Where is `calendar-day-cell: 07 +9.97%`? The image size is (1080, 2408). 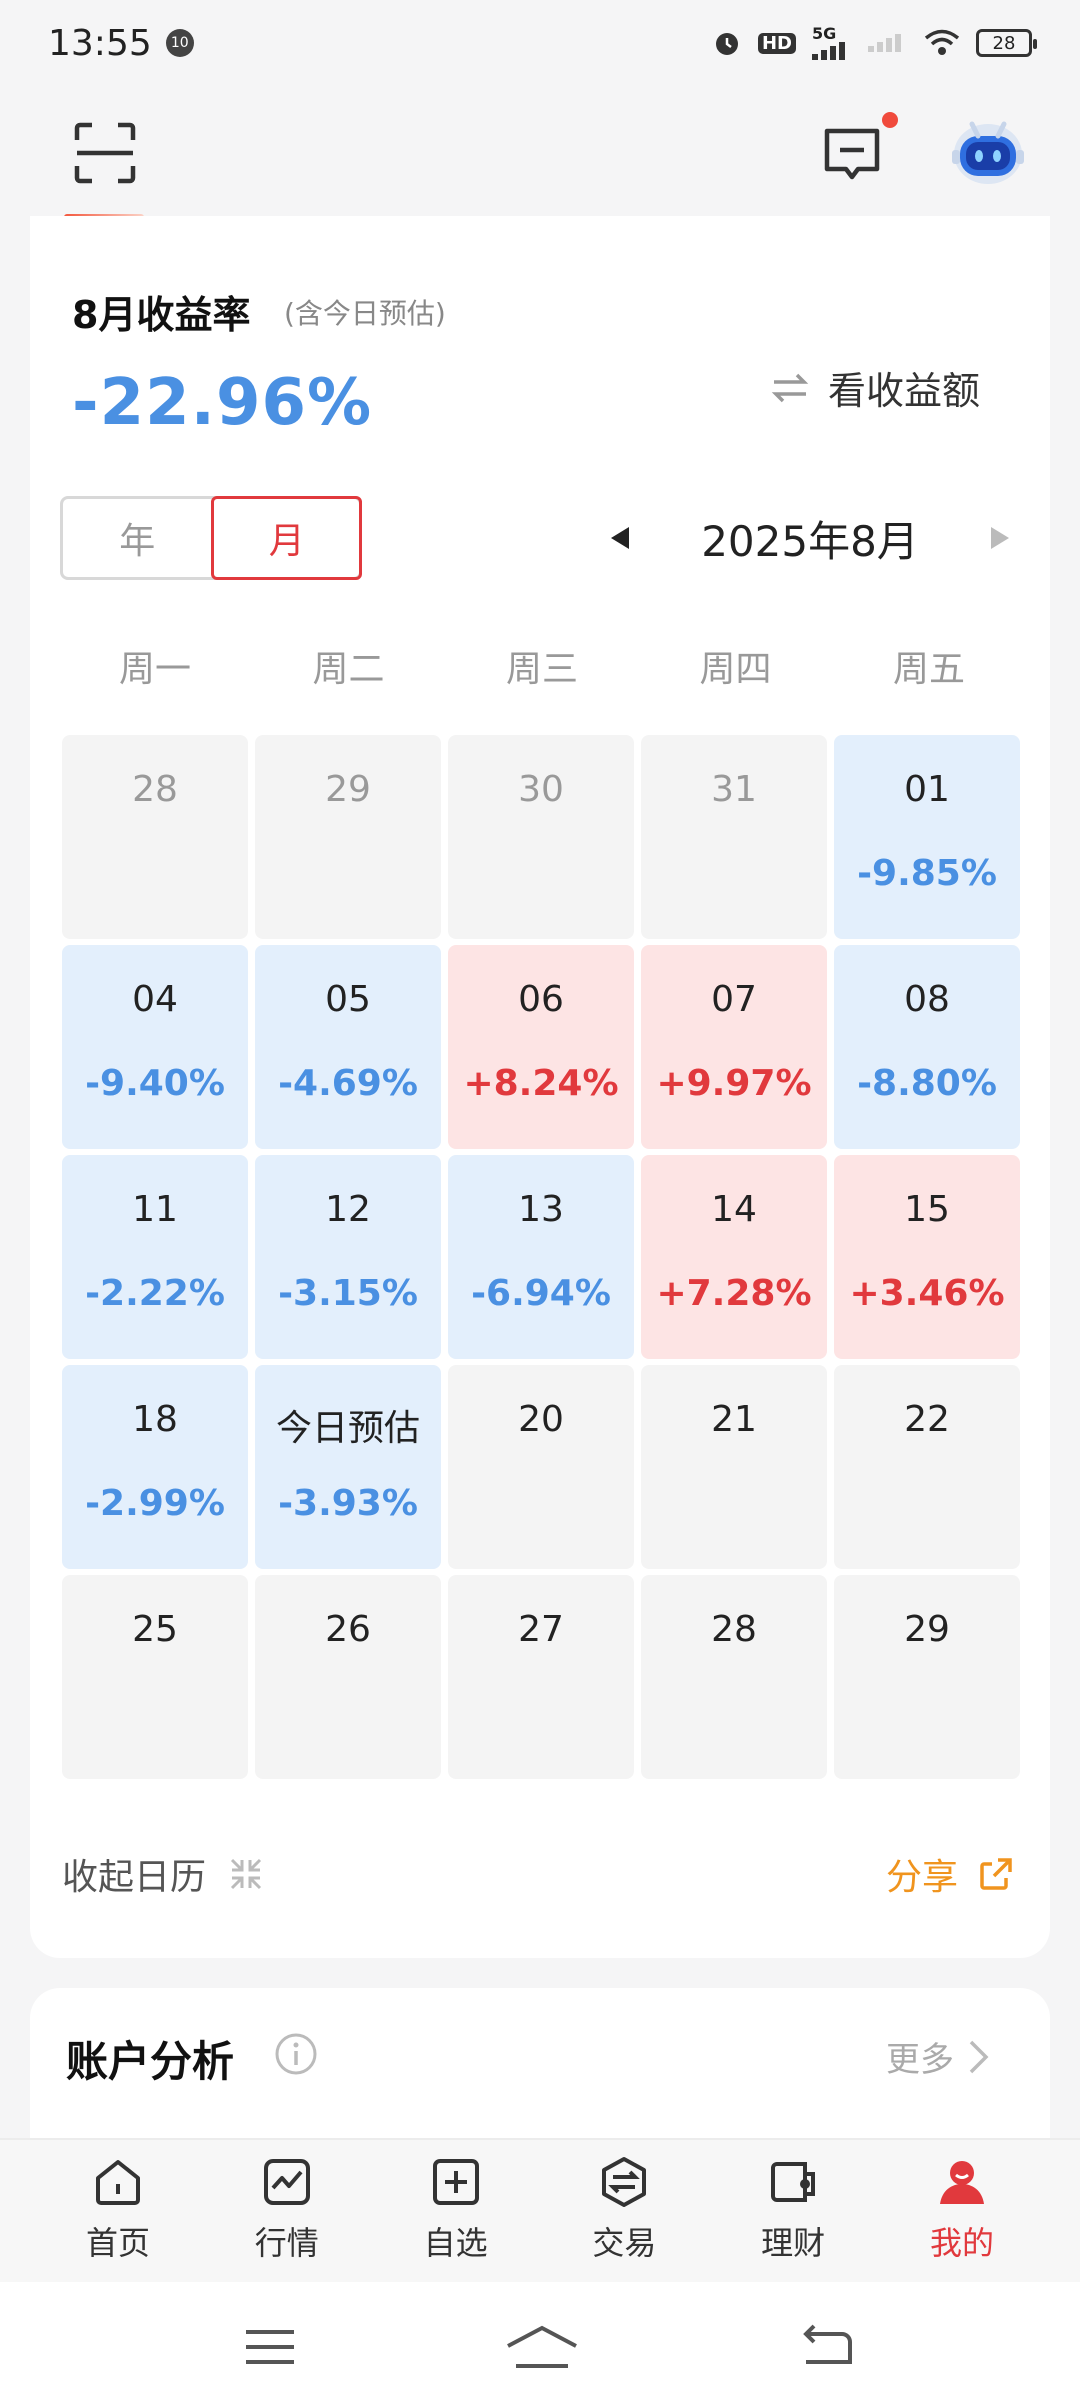
calendar-day-cell: 07 +9.97% is located at coordinates (734, 1047).